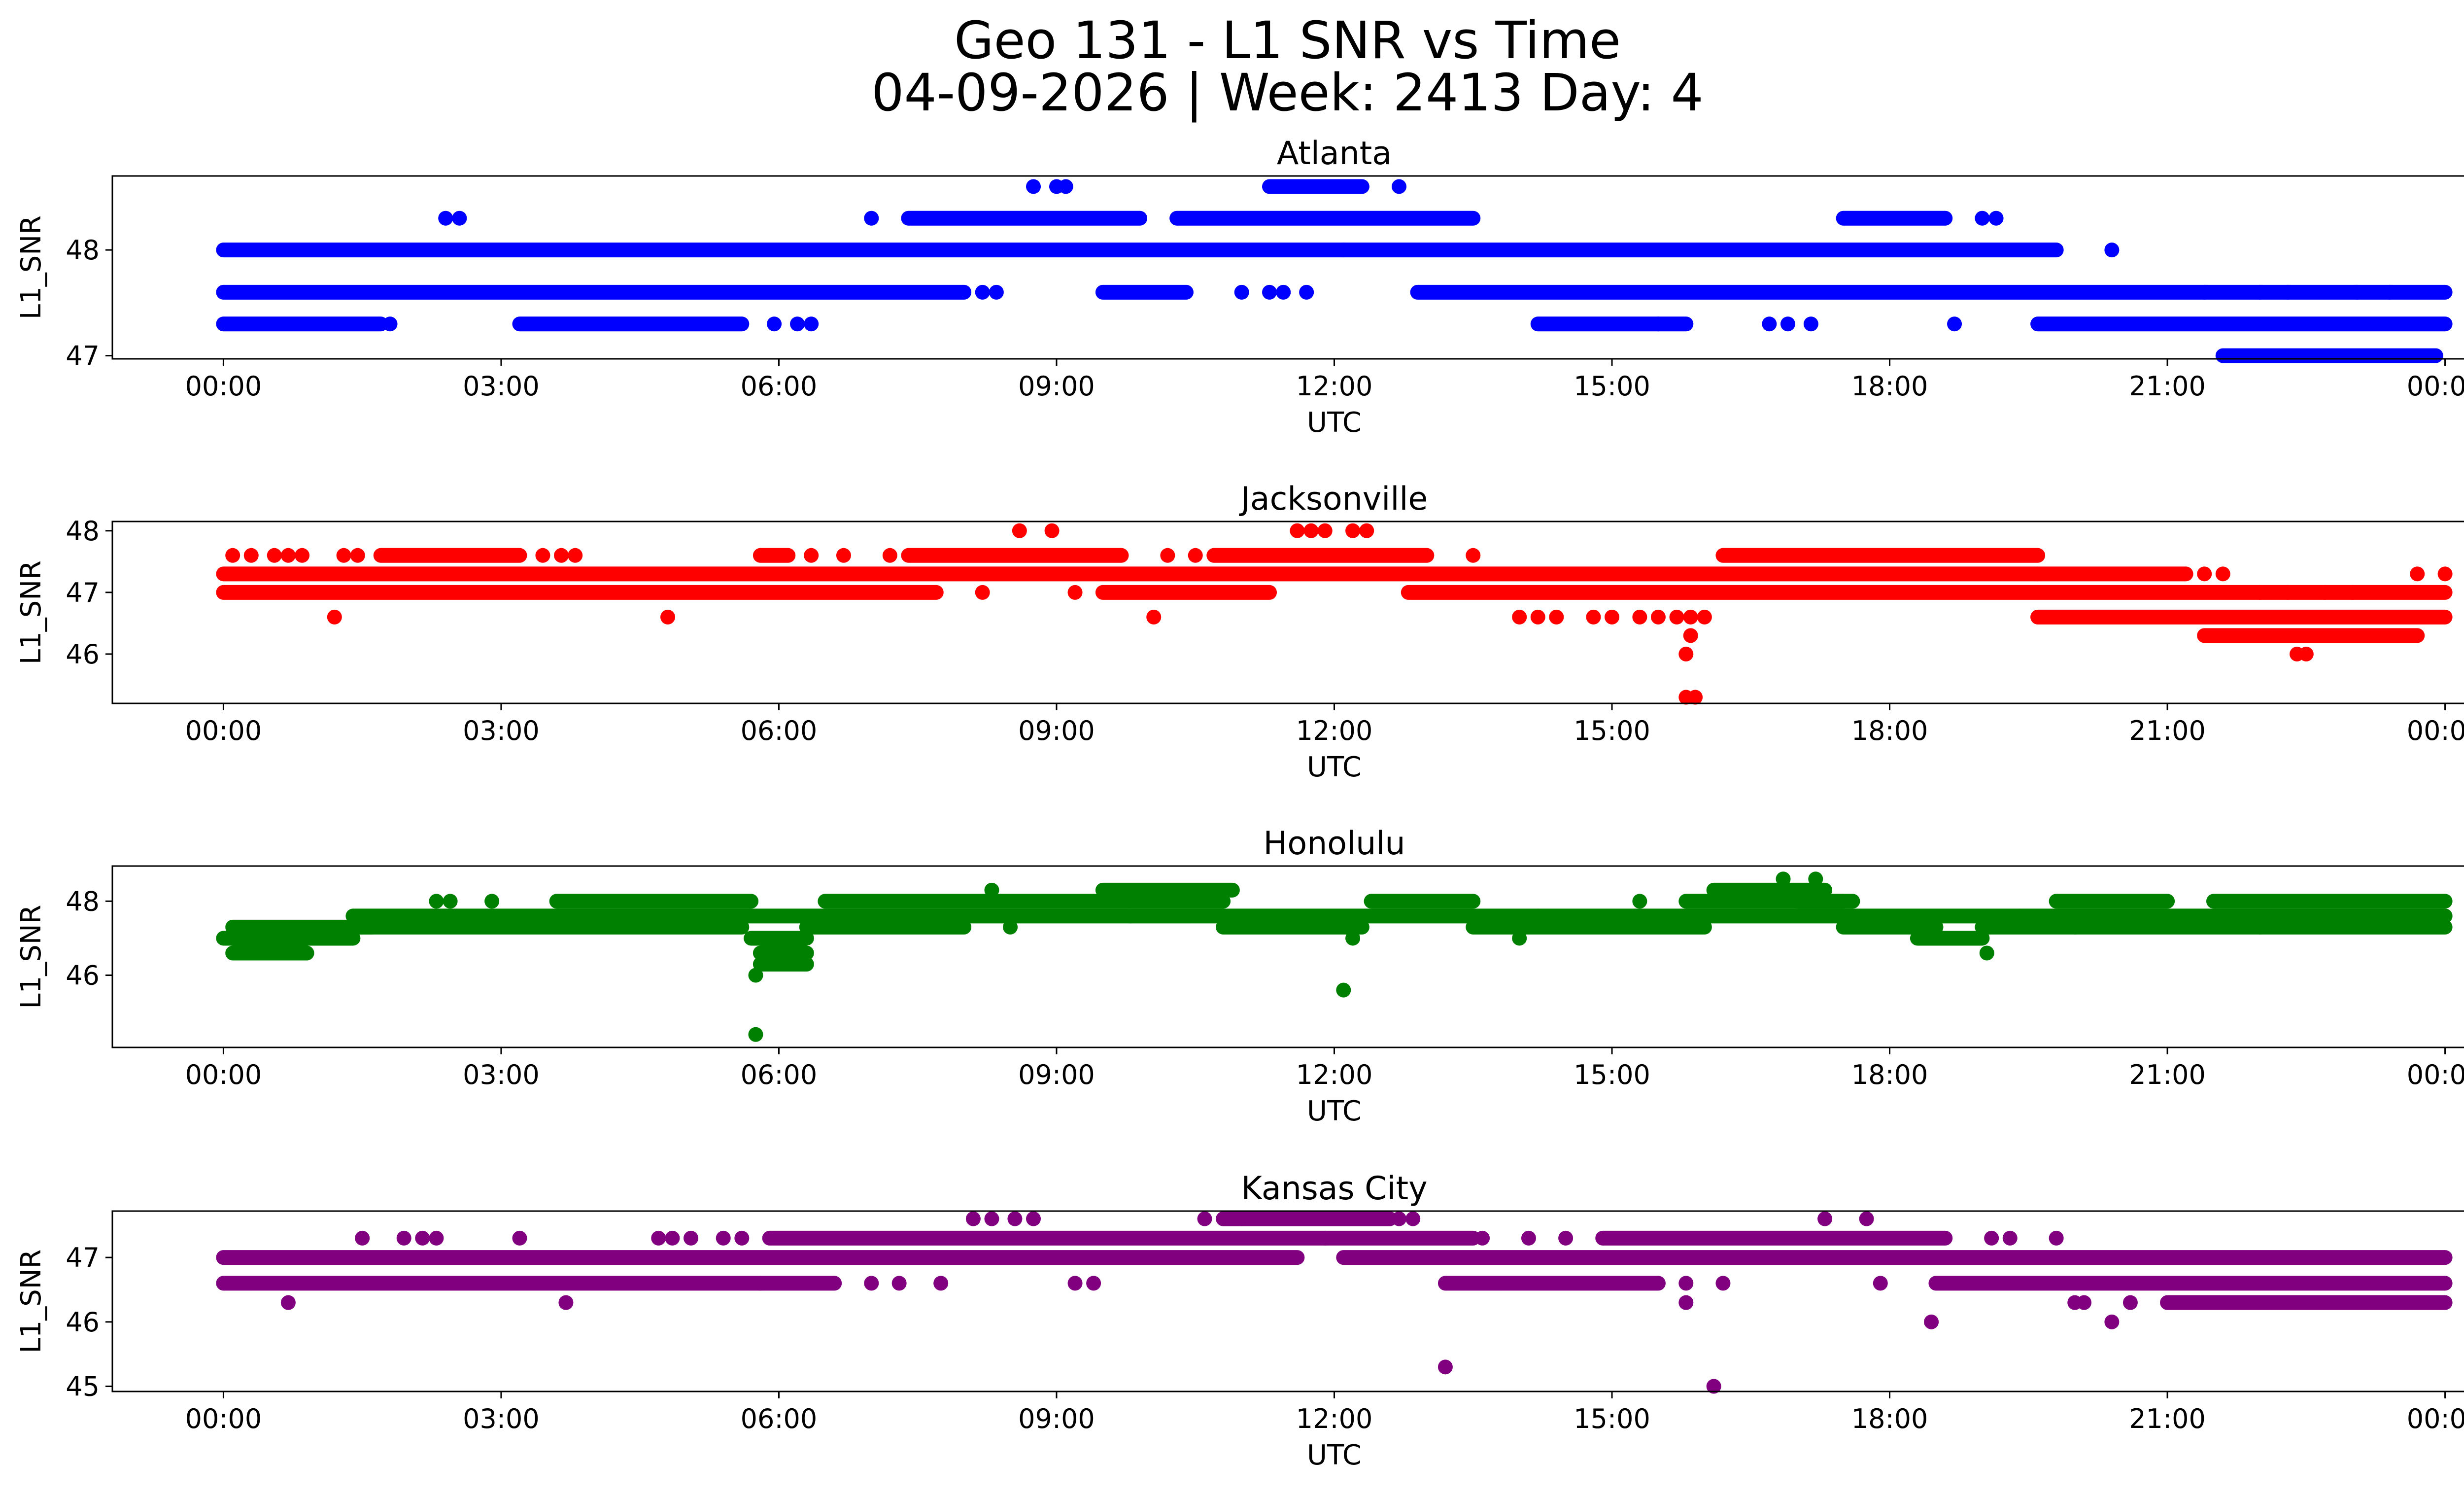 The height and width of the screenshot is (1495, 2464). I want to click on y-axis-label: L1_SNR, so click(31, 956).